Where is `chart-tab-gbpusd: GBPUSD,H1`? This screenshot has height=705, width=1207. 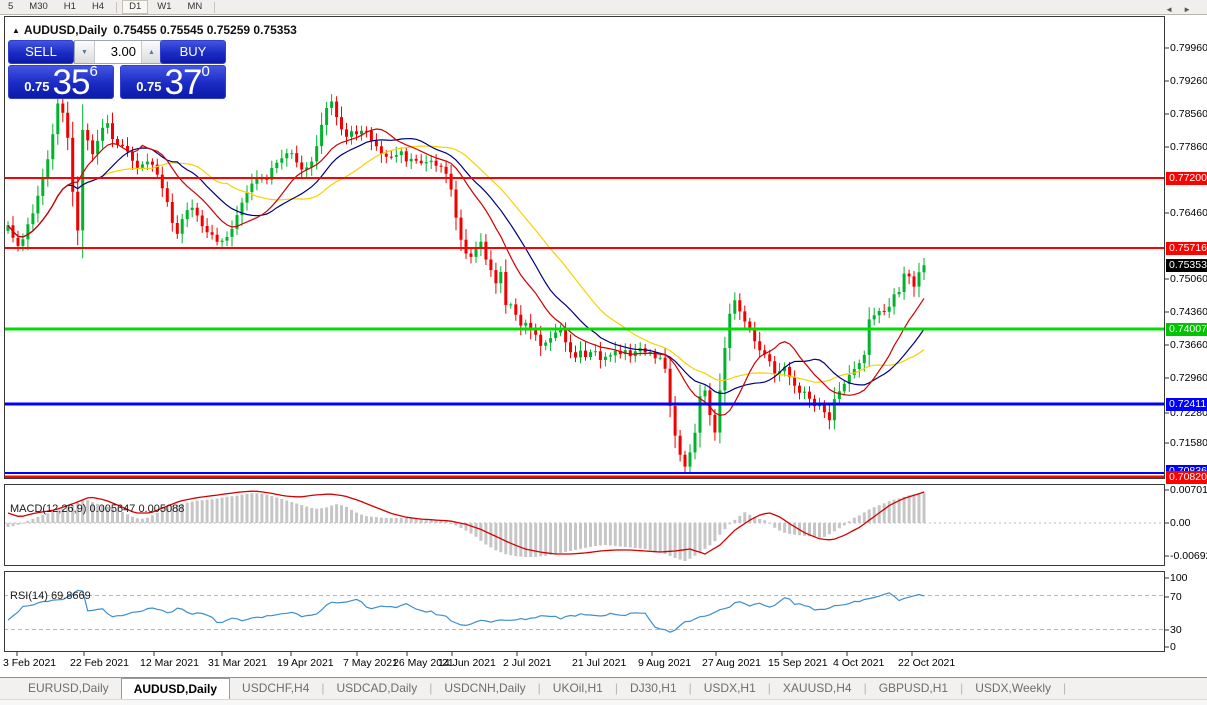
chart-tab-gbpusd: GBPUSD,H1 is located at coordinates (913, 688).